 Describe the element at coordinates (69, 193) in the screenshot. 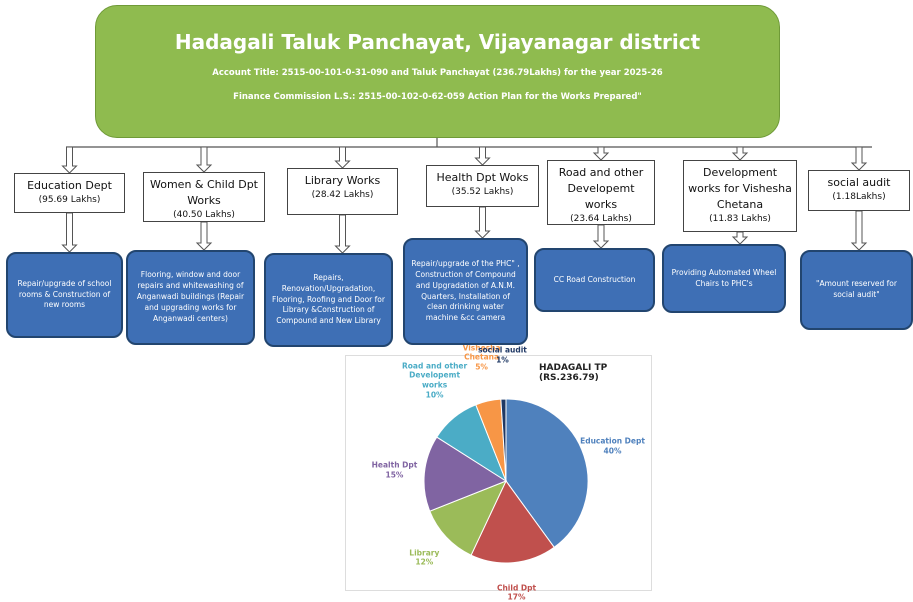

I see `department-box: Education Dept (95.69 Lakhs)` at that location.